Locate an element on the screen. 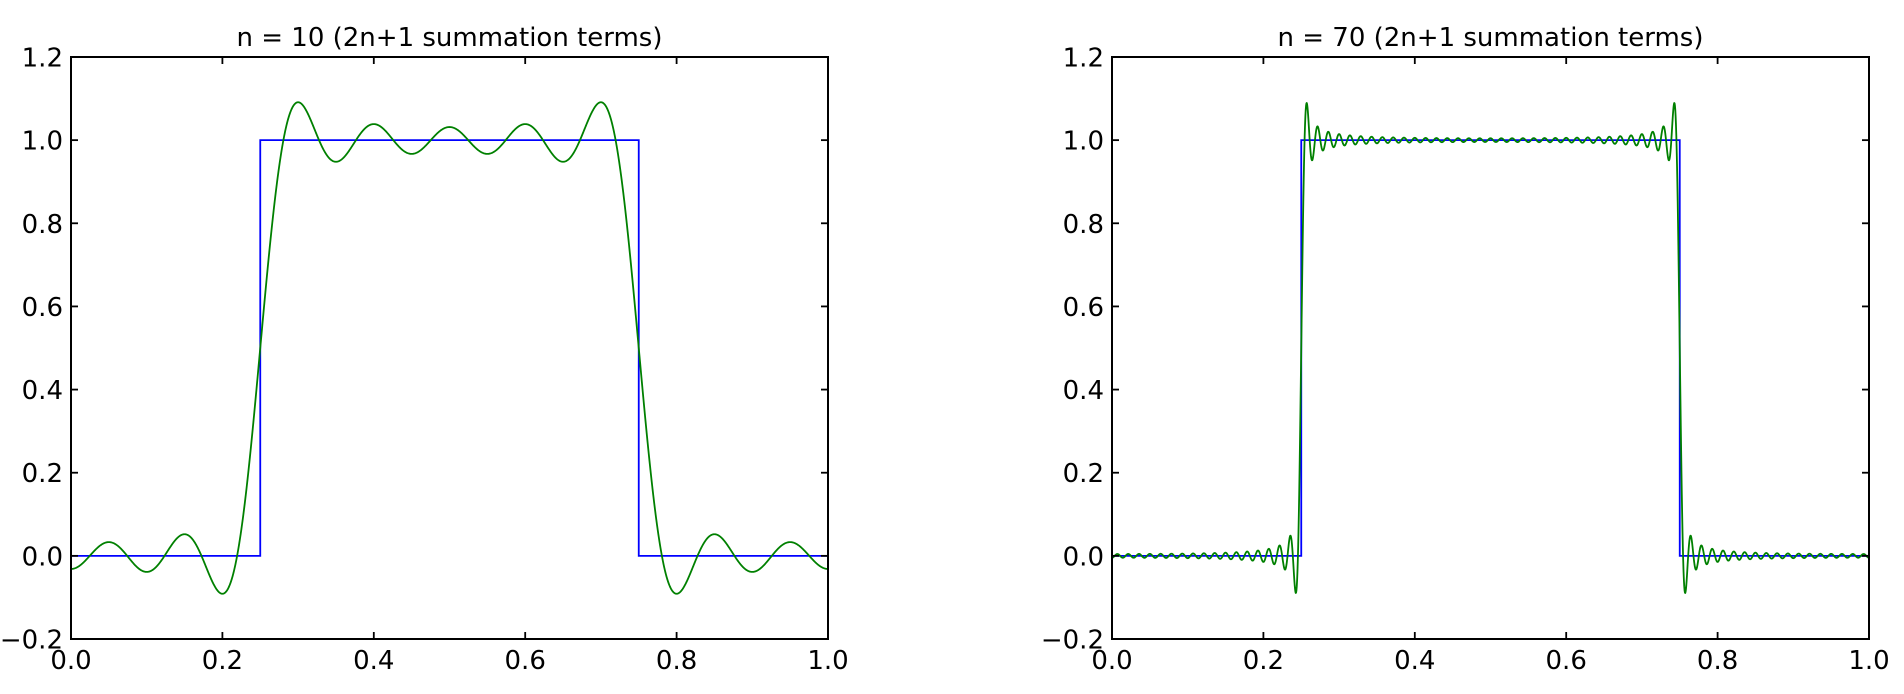  plot-title-n70: n = 70 (2n+1 summation terms) is located at coordinates (1490, 38).